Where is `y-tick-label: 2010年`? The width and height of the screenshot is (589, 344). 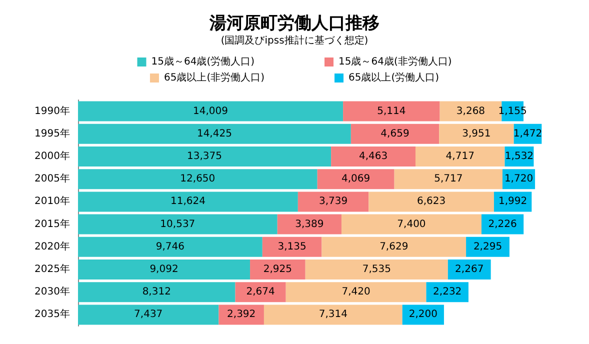
y-tick-label: 2010年 is located at coordinates (52, 201).